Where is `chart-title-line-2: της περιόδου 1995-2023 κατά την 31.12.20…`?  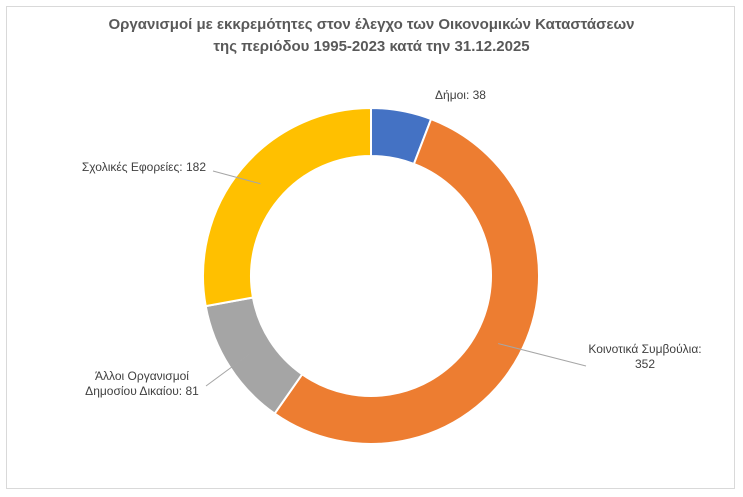
chart-title-line-2: της περιόδου 1995-2023 κατά την 31.12.20… is located at coordinates (371, 46).